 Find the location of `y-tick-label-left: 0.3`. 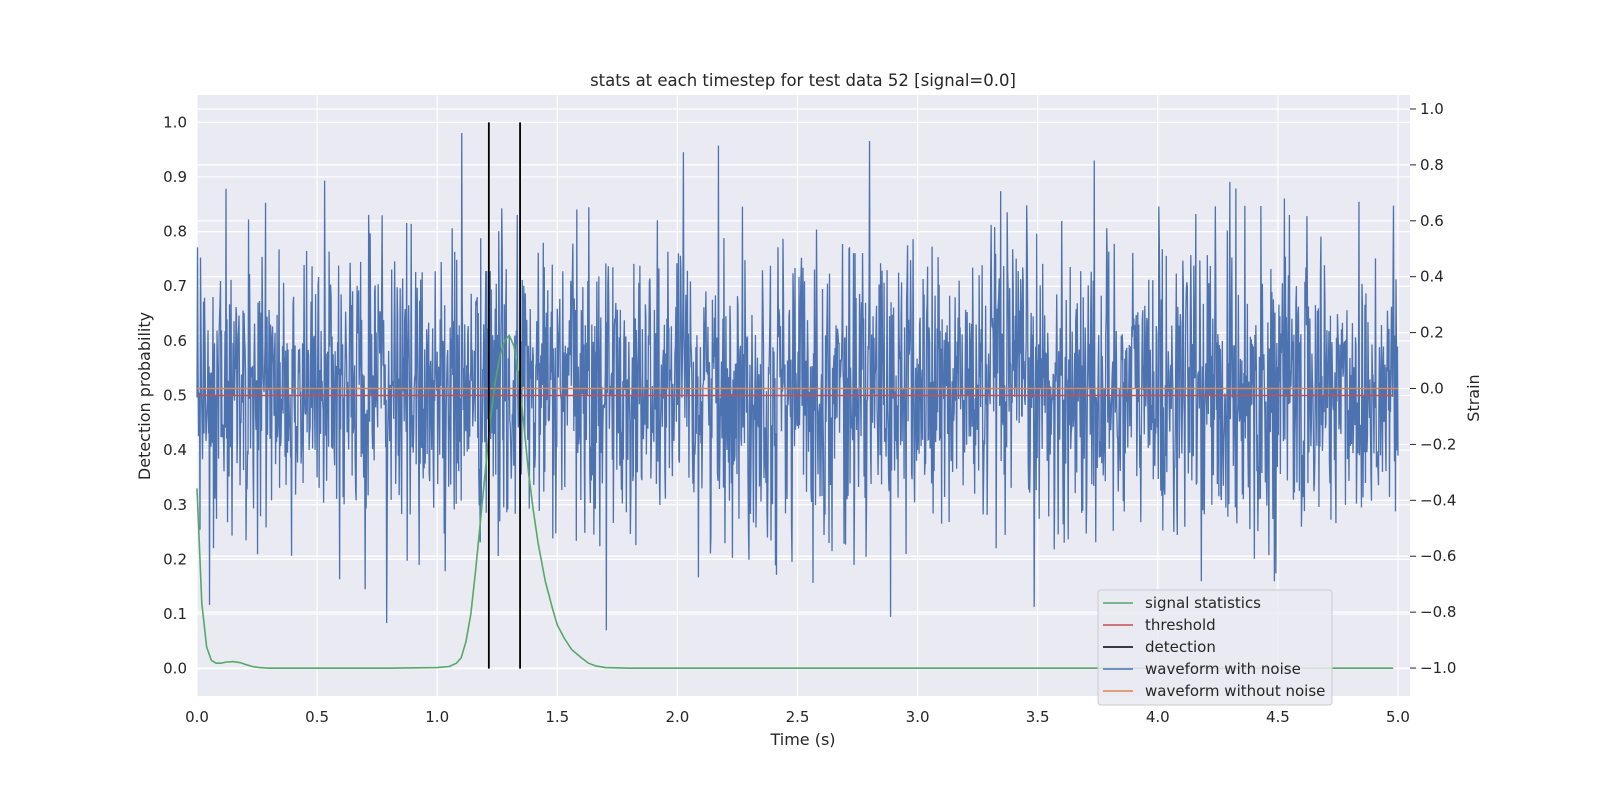

y-tick-label-left: 0.3 is located at coordinates (175, 505).